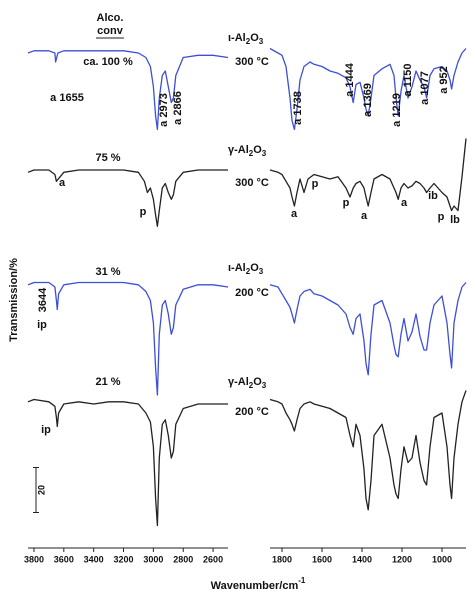  Describe the element at coordinates (64, 559) in the screenshot. I see `x-tick-label: 3600` at that location.